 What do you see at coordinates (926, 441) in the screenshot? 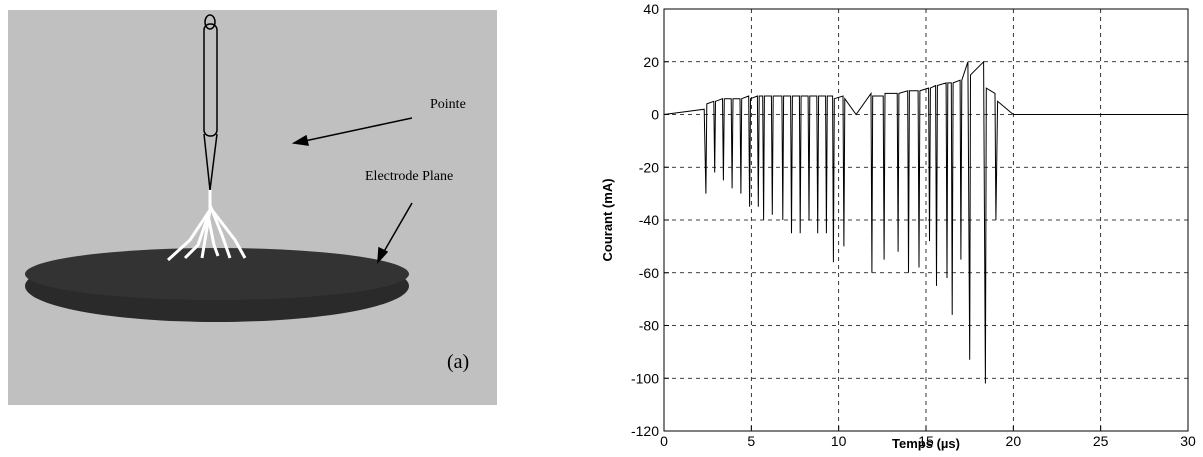
I see `x-tick-label: 15` at bounding box center [926, 441].